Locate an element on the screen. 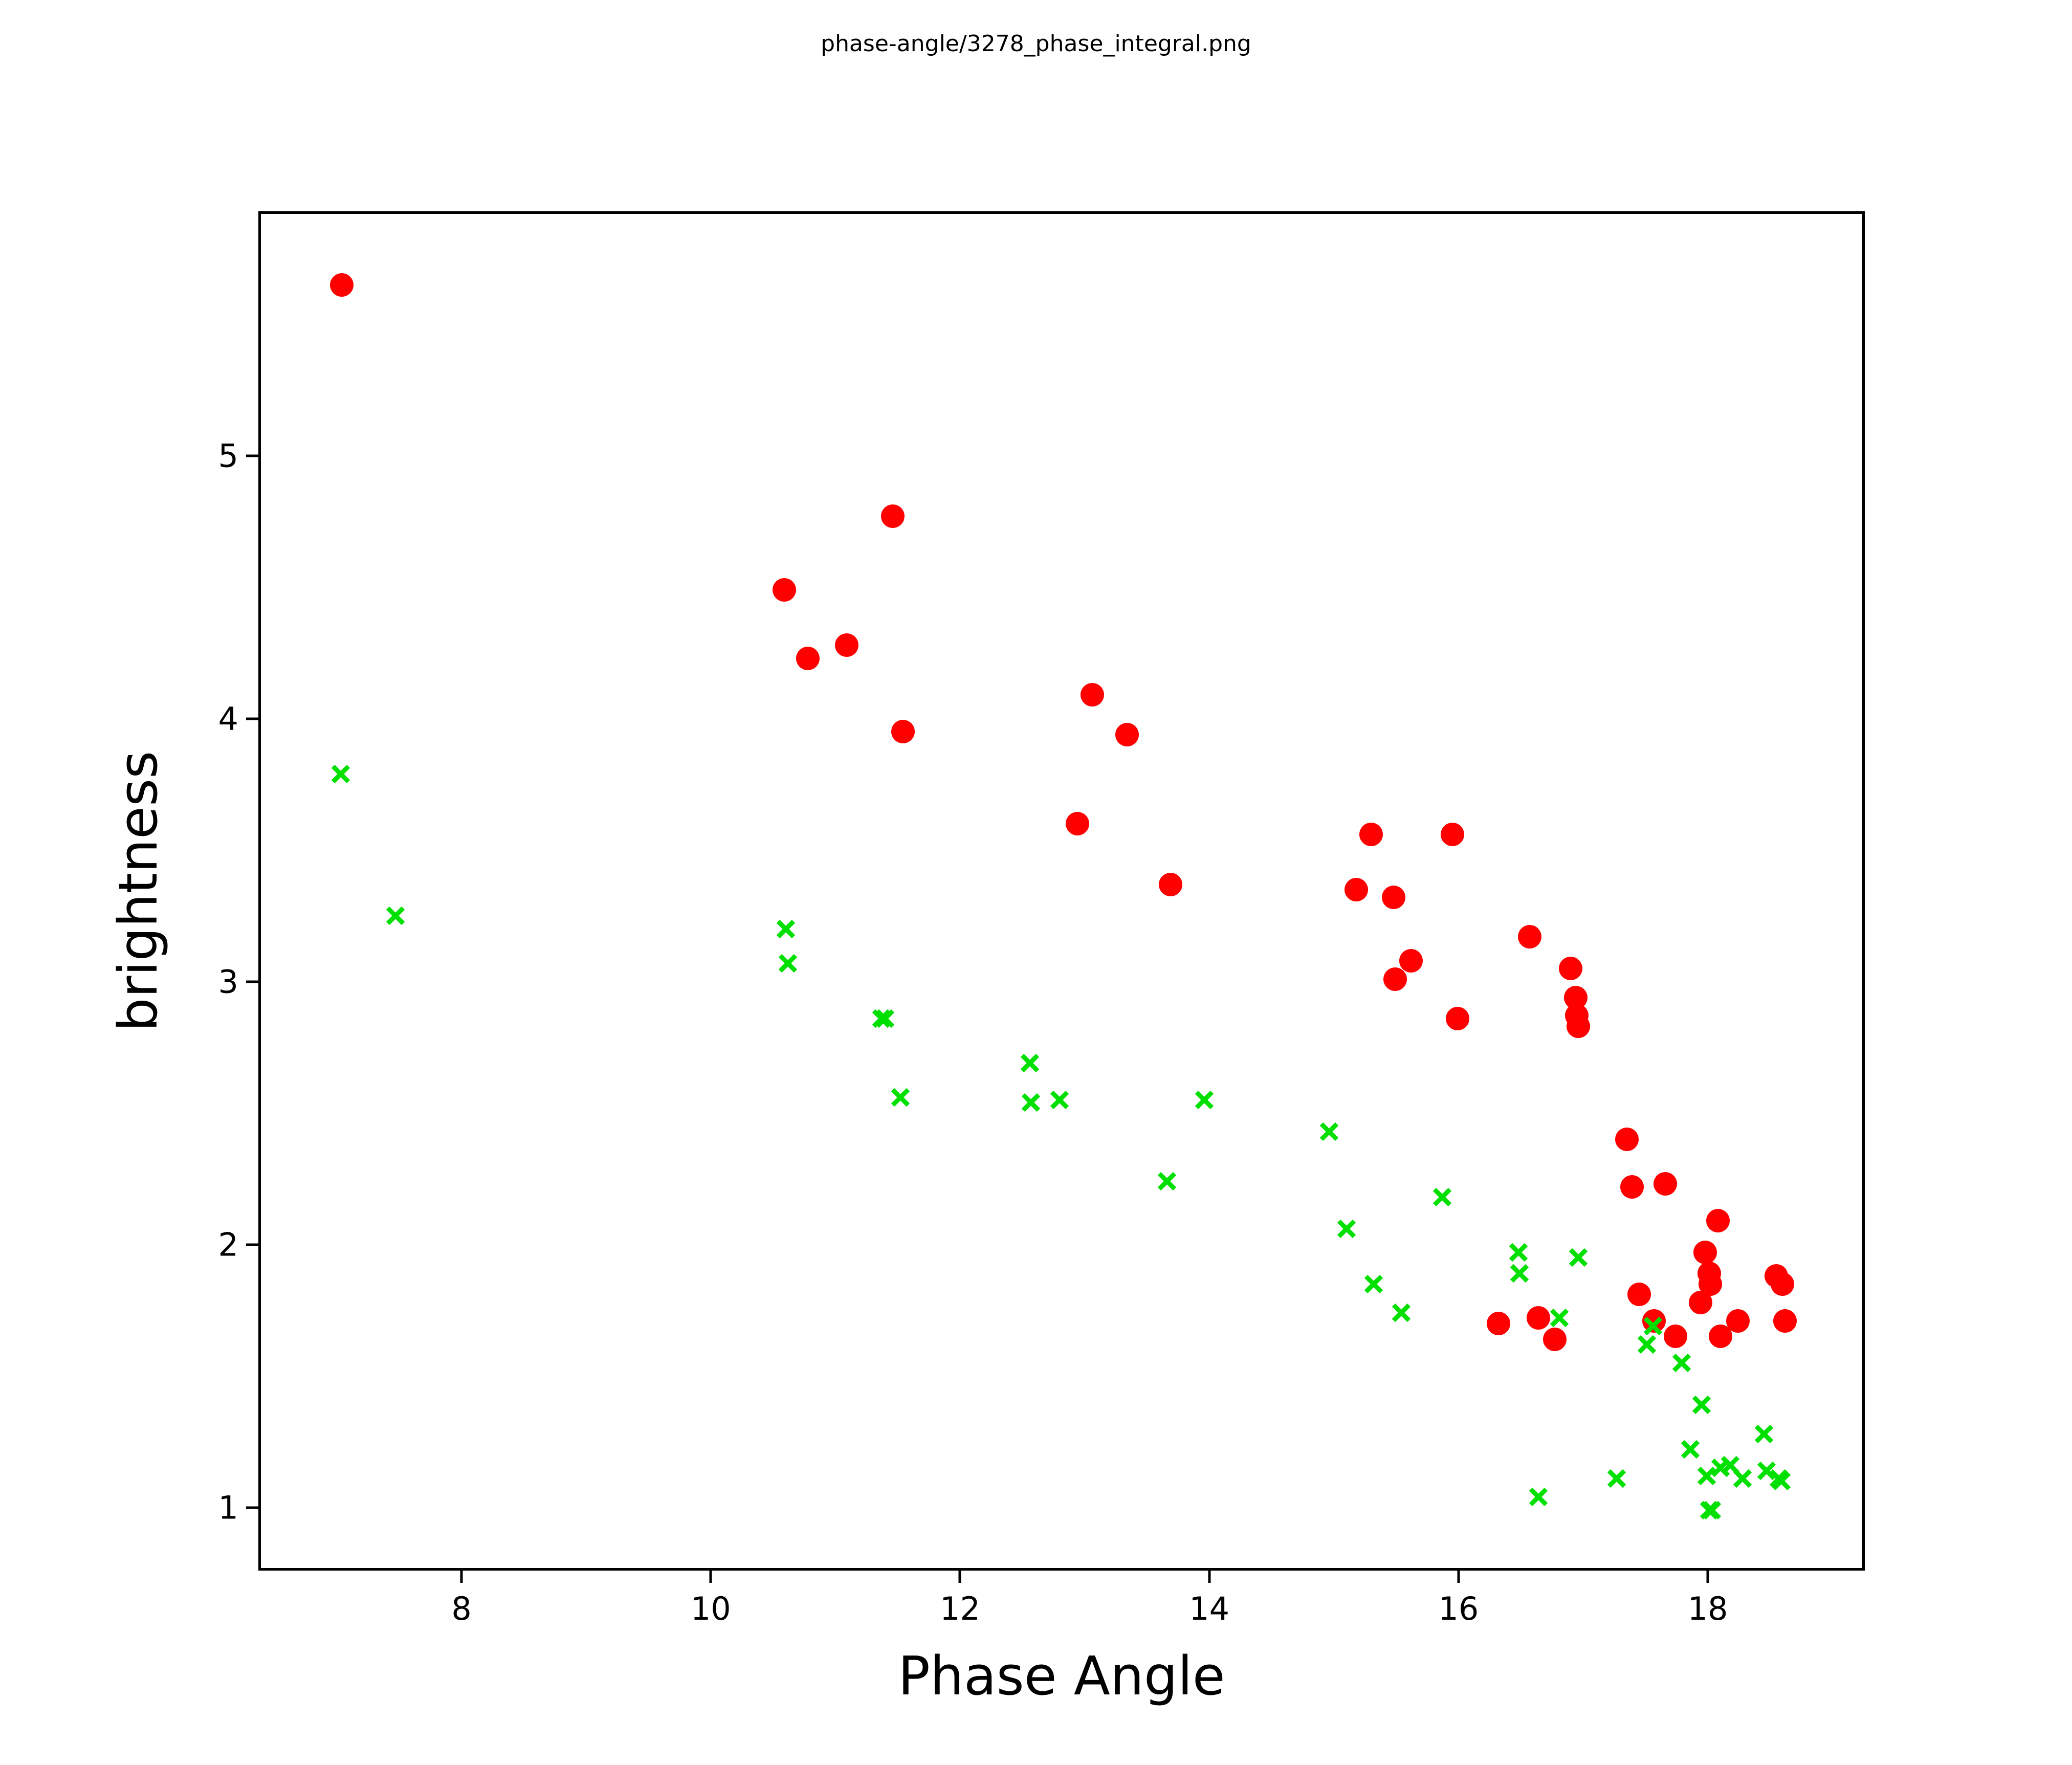 This screenshot has width=2072, height=1765. y-tick-label: 4 is located at coordinates (228, 719).